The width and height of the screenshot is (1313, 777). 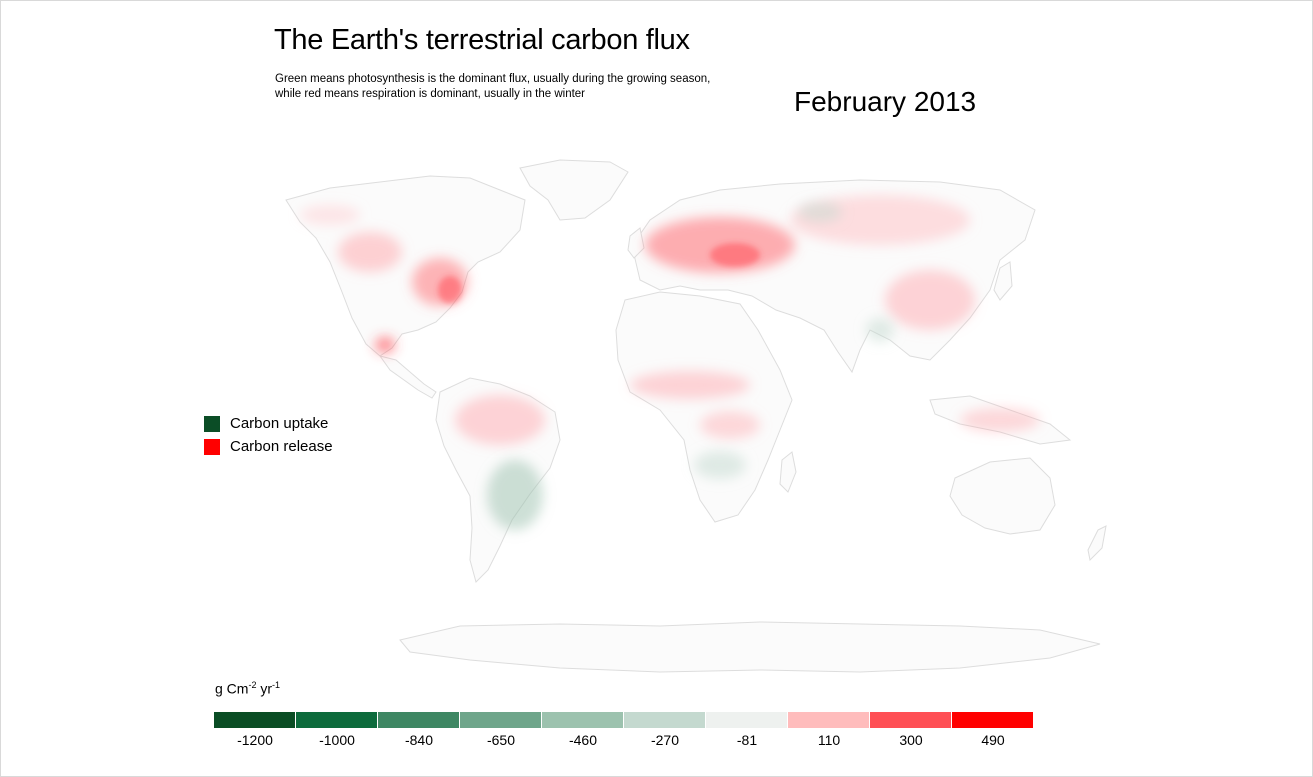 I want to click on release-east-asia, so click(x=930, y=300).